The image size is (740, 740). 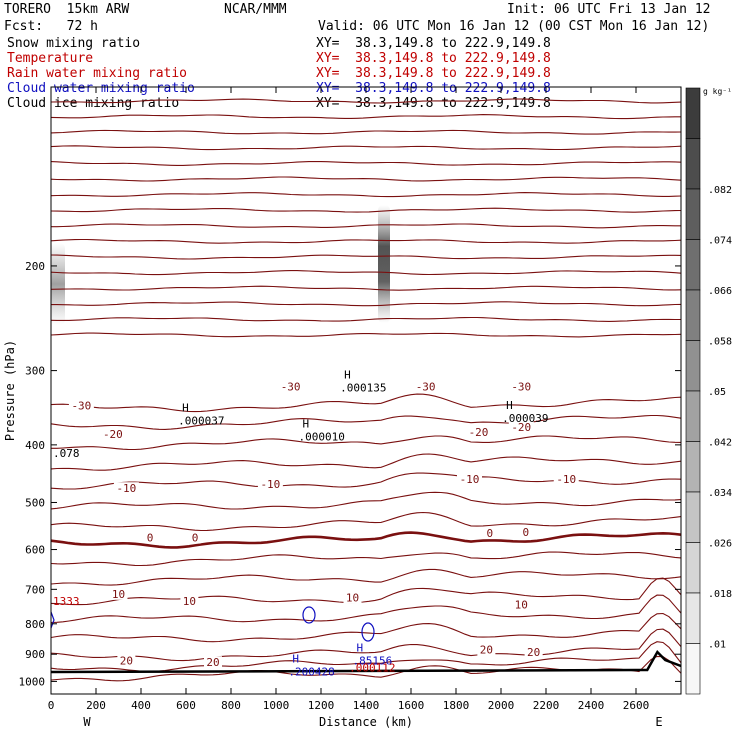 What do you see at coordinates (546, 705) in the screenshot?
I see `x-tick-label: 2200` at bounding box center [546, 705].